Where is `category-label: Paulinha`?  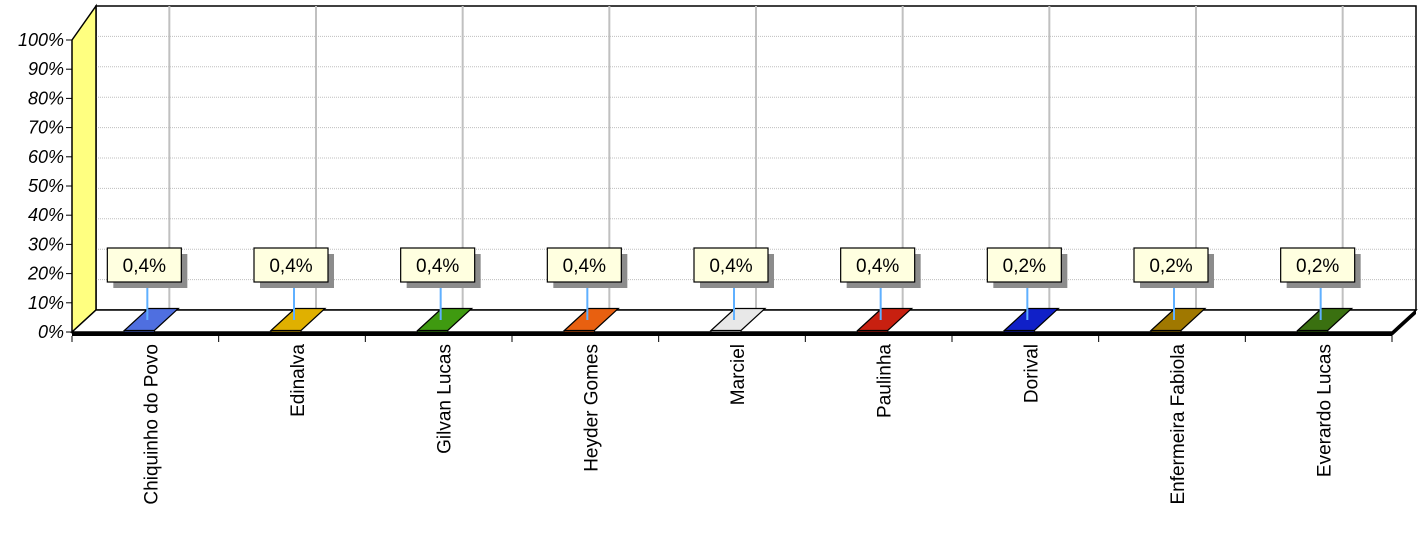
category-label: Paulinha is located at coordinates (885, 381).